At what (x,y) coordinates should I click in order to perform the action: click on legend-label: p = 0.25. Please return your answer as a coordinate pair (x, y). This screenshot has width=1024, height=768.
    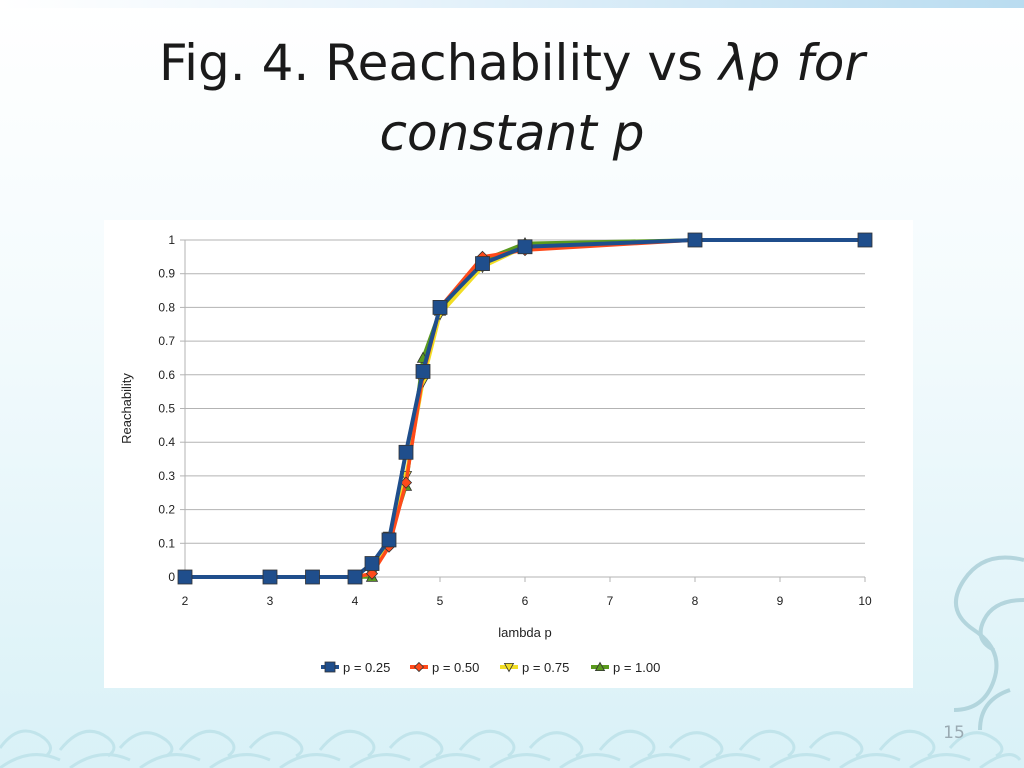
    Looking at the image, I should click on (366, 667).